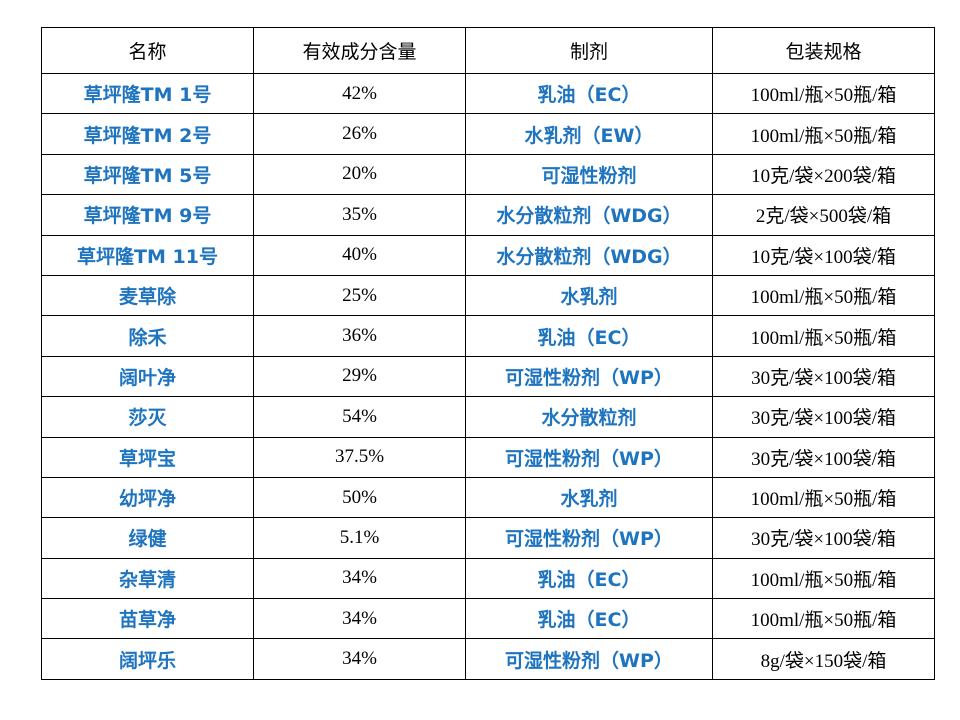  Describe the element at coordinates (359, 376) in the screenshot. I see `content-cell: 29%` at that location.